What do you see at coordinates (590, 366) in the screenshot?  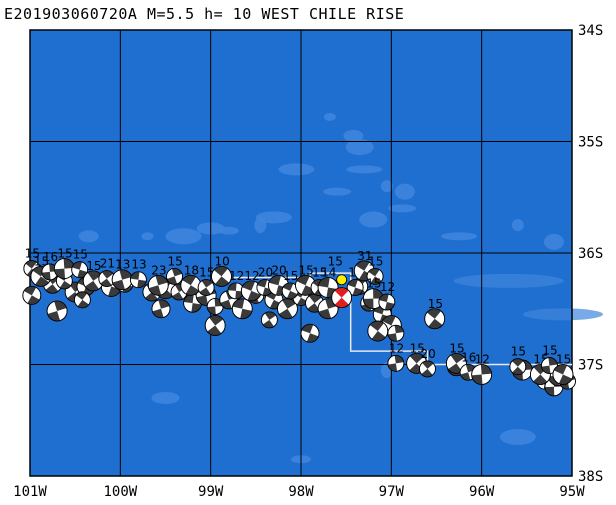 I see `latitude-tick-label: 37S` at bounding box center [590, 366].